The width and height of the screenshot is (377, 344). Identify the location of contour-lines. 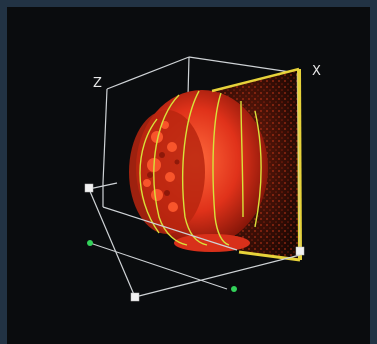
(200, 168).